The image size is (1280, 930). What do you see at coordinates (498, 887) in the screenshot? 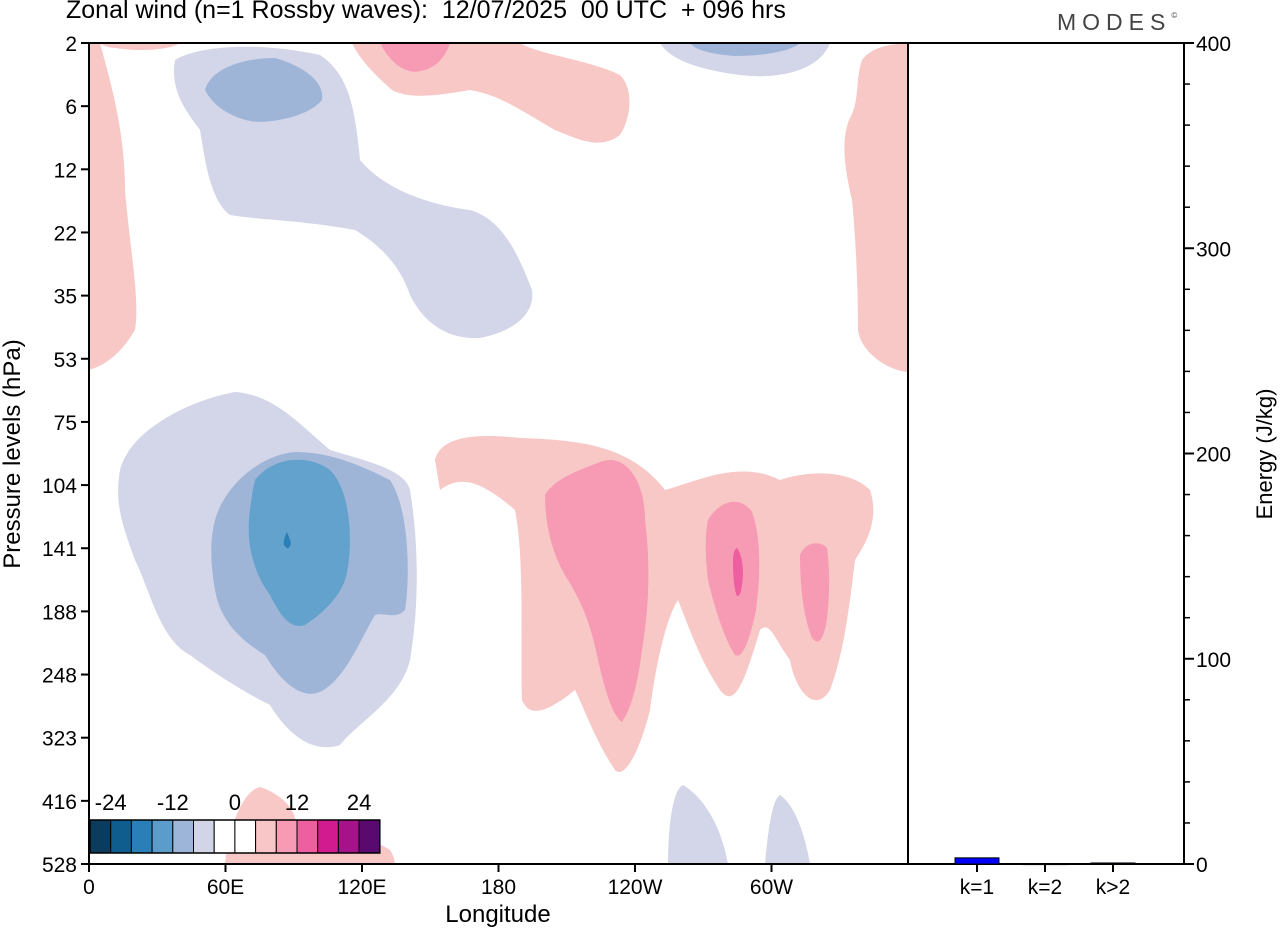
I see `x-tick-label: 180` at bounding box center [498, 887].